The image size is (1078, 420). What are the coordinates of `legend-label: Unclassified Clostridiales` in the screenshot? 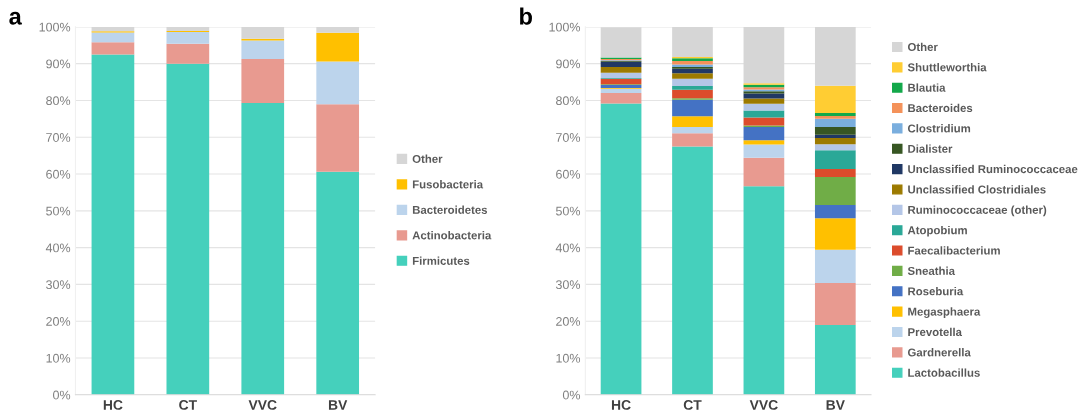 It's located at (977, 189).